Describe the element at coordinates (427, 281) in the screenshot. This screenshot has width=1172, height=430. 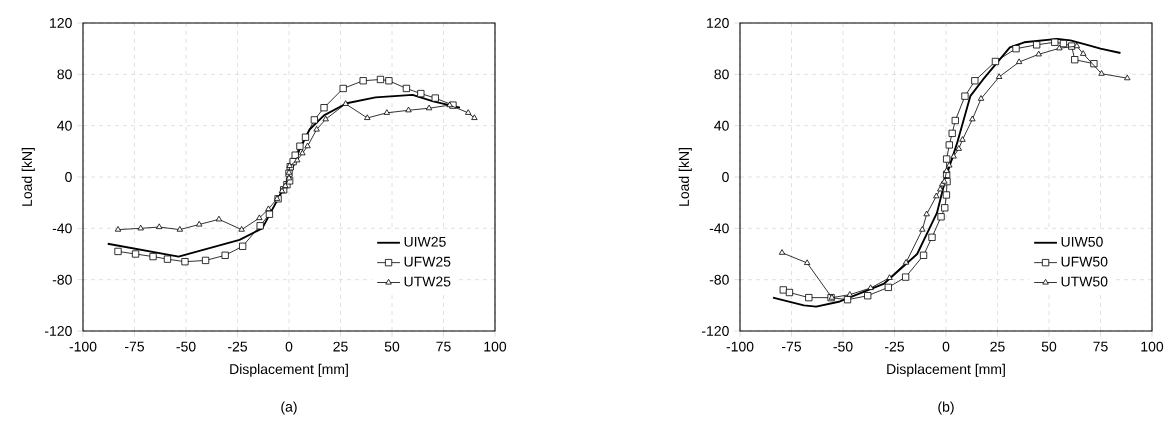
I see `legend-label: UTW25` at that location.